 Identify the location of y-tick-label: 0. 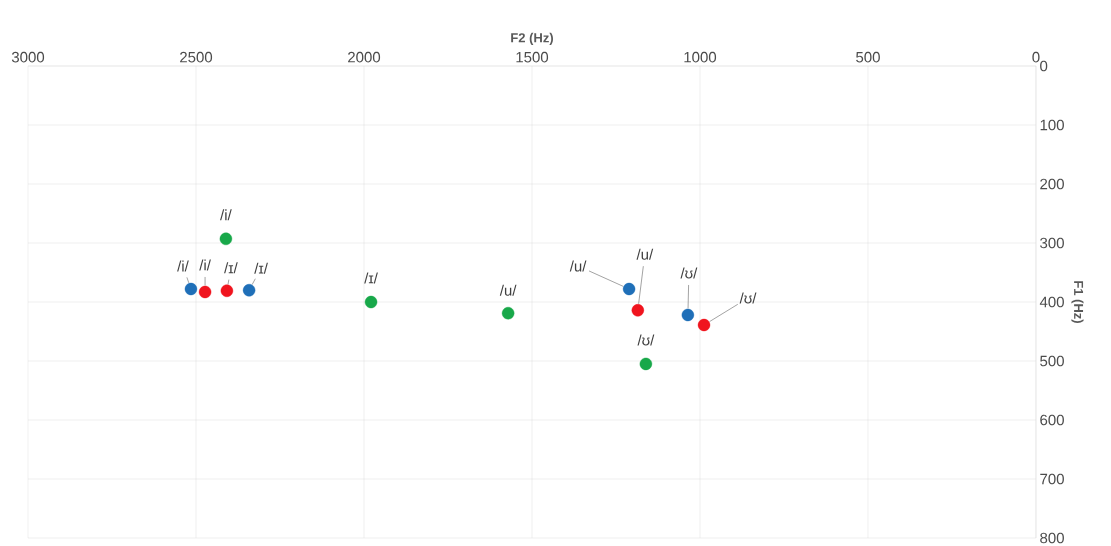
(1044, 66).